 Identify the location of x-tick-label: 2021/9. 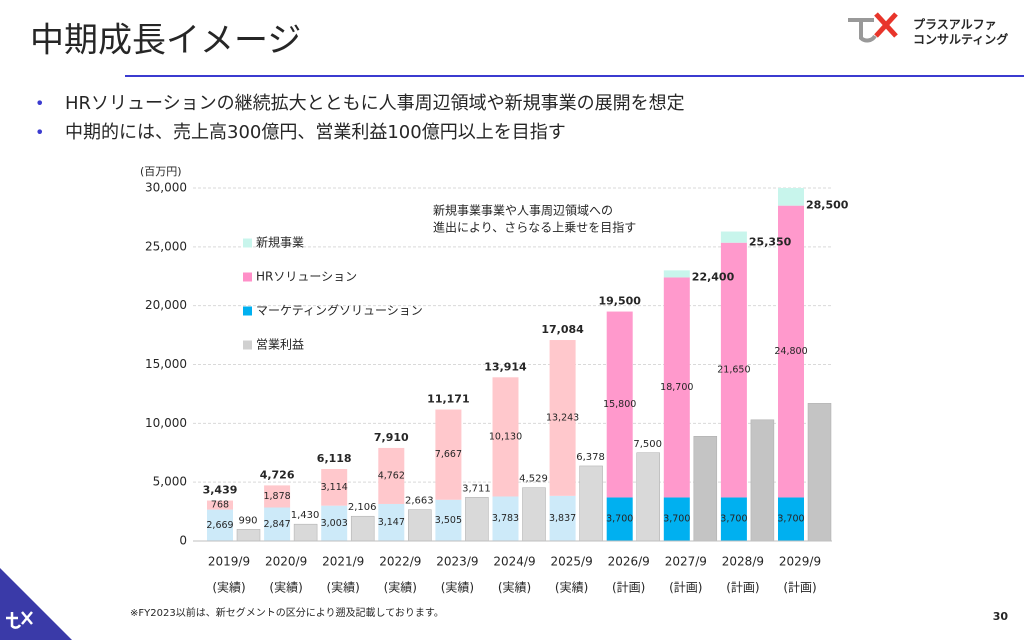
(343, 562).